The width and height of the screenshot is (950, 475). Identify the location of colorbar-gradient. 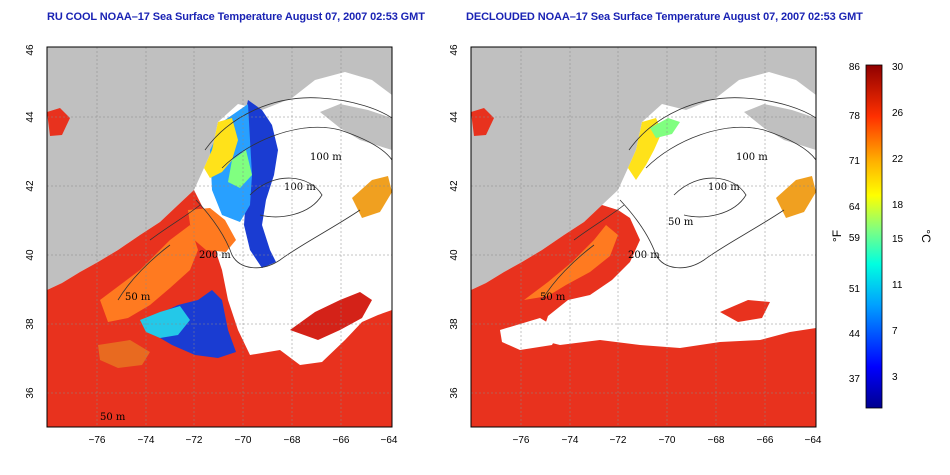
(874, 236).